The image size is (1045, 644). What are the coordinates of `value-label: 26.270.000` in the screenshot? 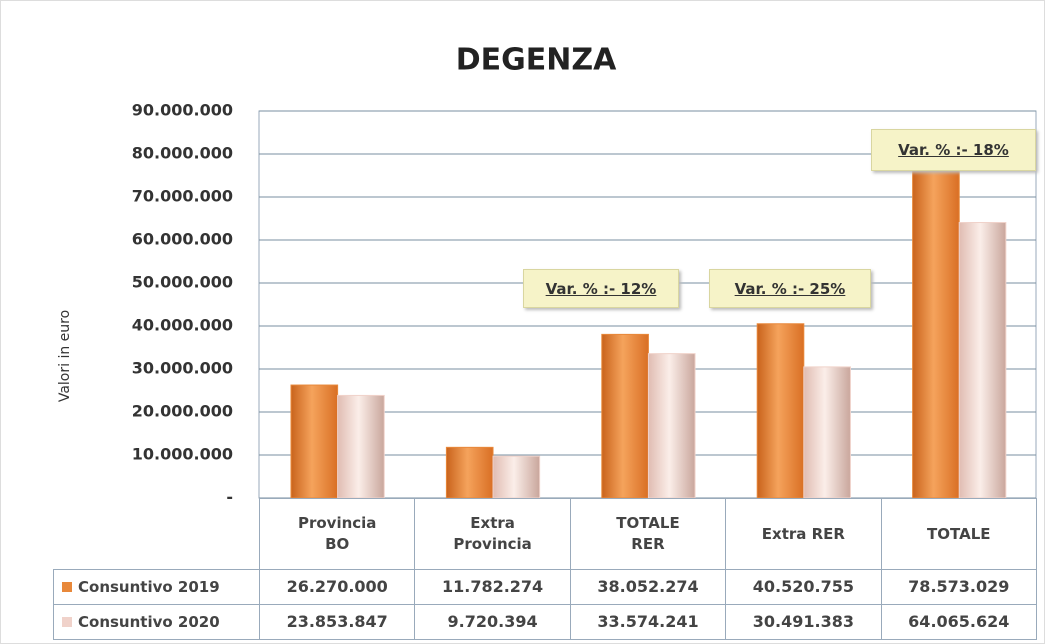 It's located at (337, 587).